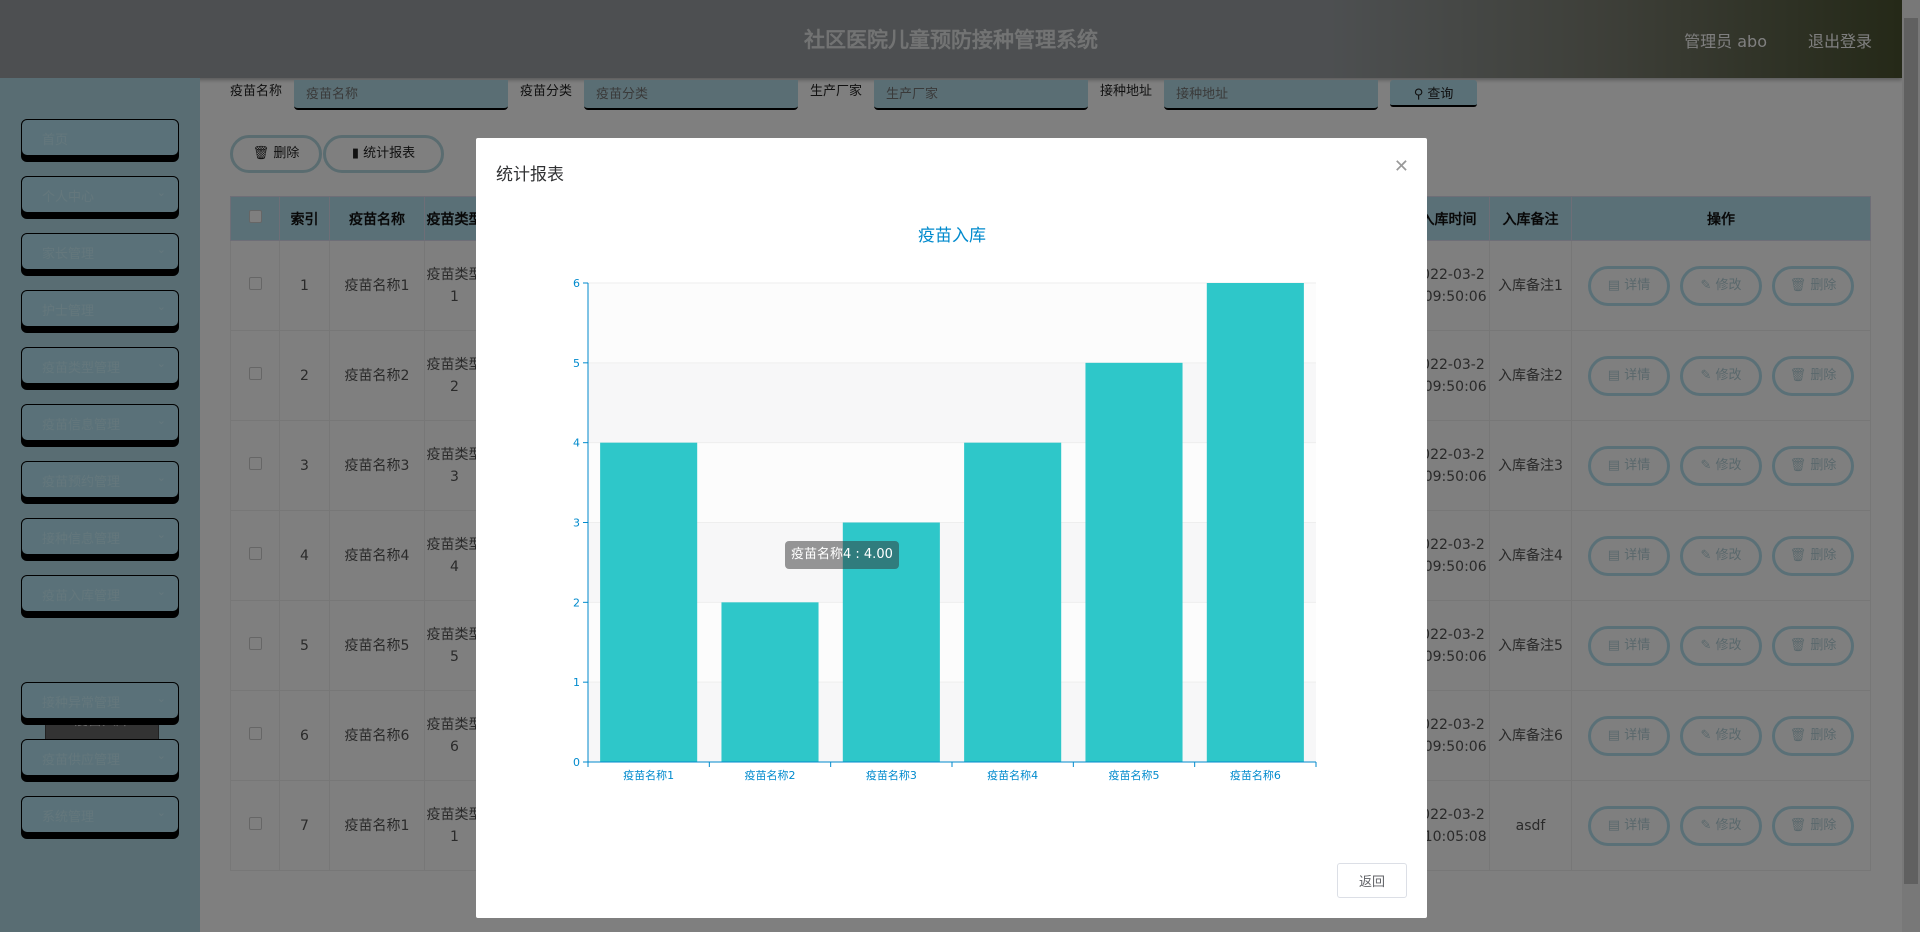 The width and height of the screenshot is (1920, 932). What do you see at coordinates (576, 762) in the screenshot?
I see `y-tick-label: 0` at bounding box center [576, 762].